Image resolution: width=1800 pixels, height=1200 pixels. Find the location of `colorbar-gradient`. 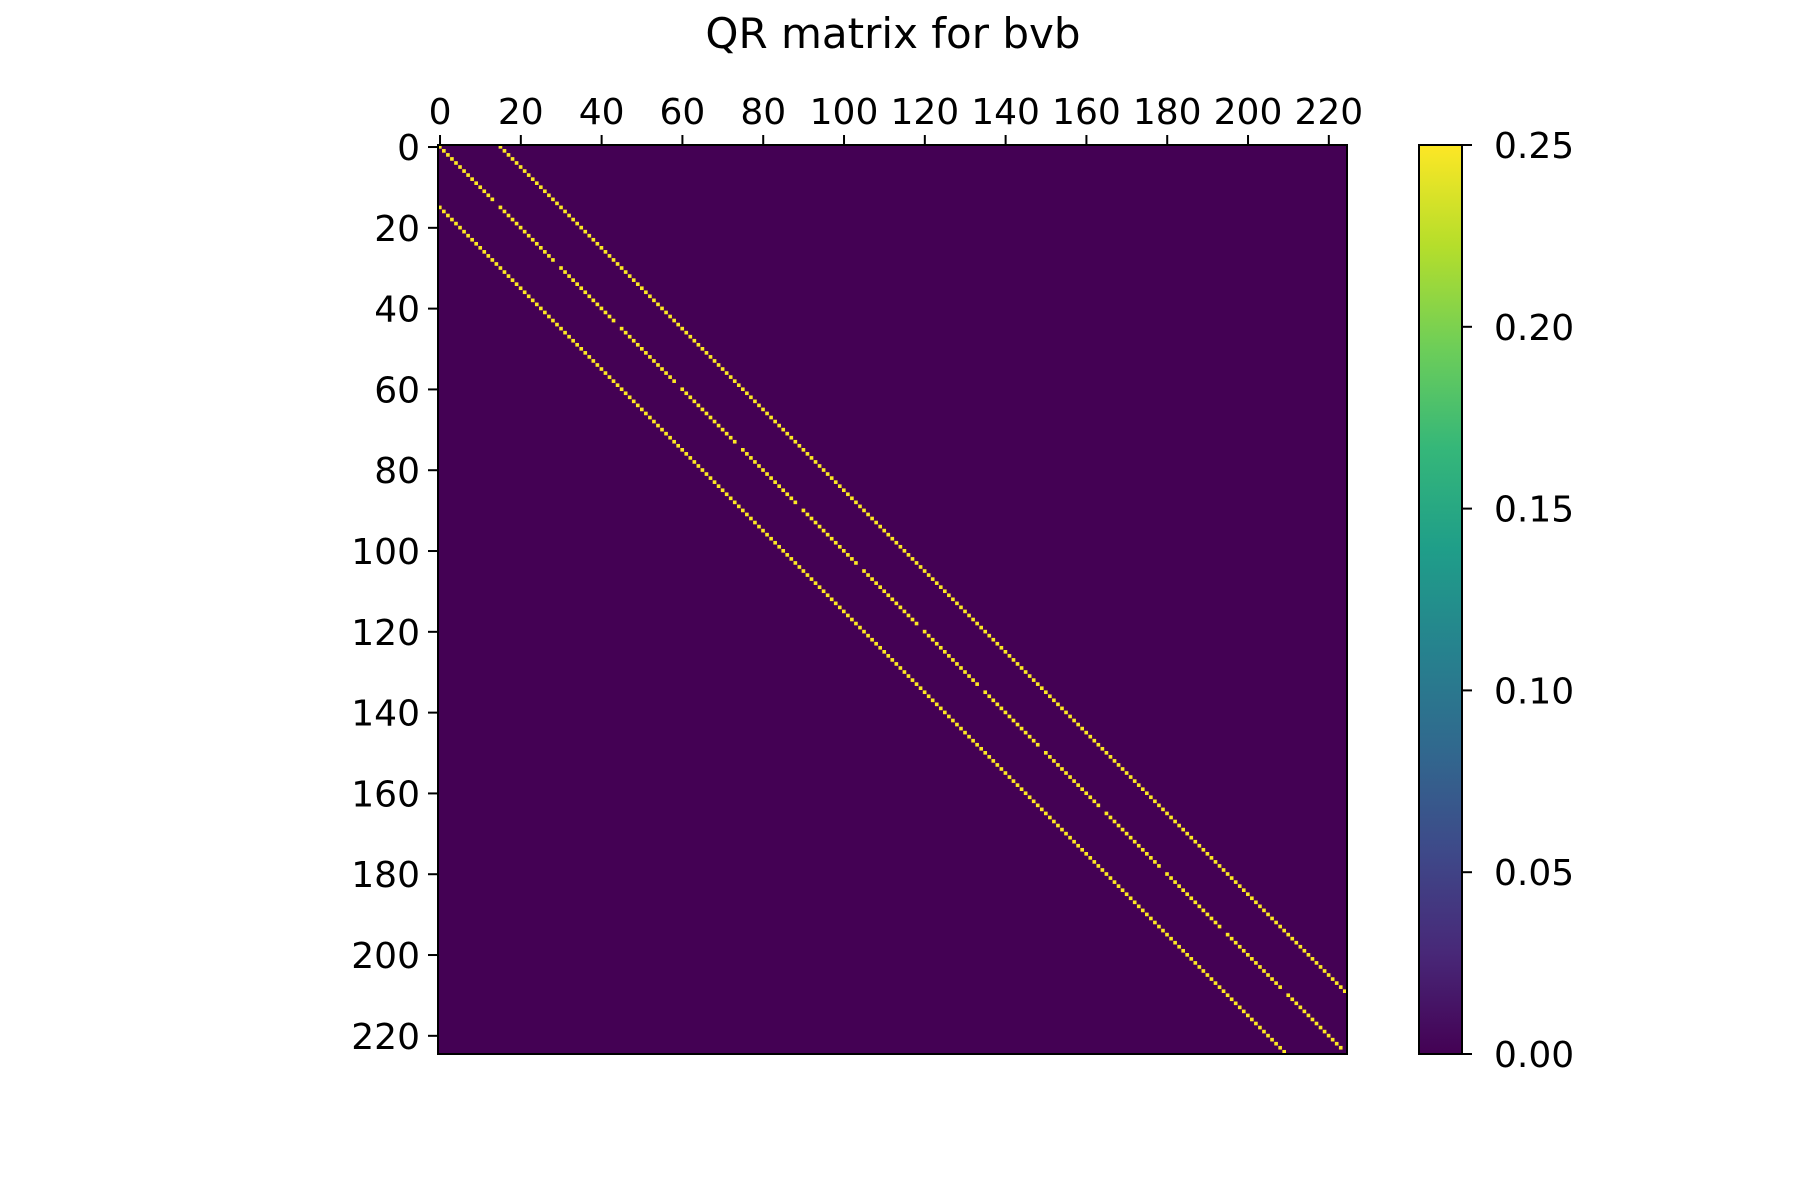

colorbar-gradient is located at coordinates (1440, 599).